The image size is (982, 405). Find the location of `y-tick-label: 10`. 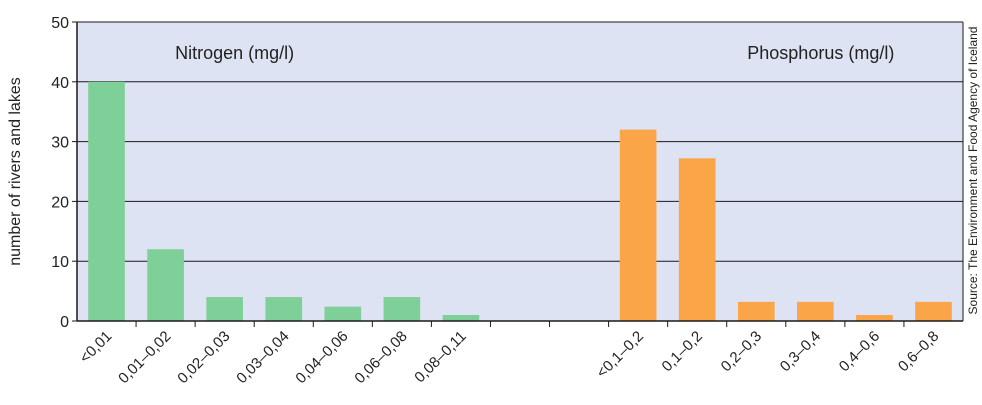

y-tick-label: 10 is located at coordinates (60, 262).